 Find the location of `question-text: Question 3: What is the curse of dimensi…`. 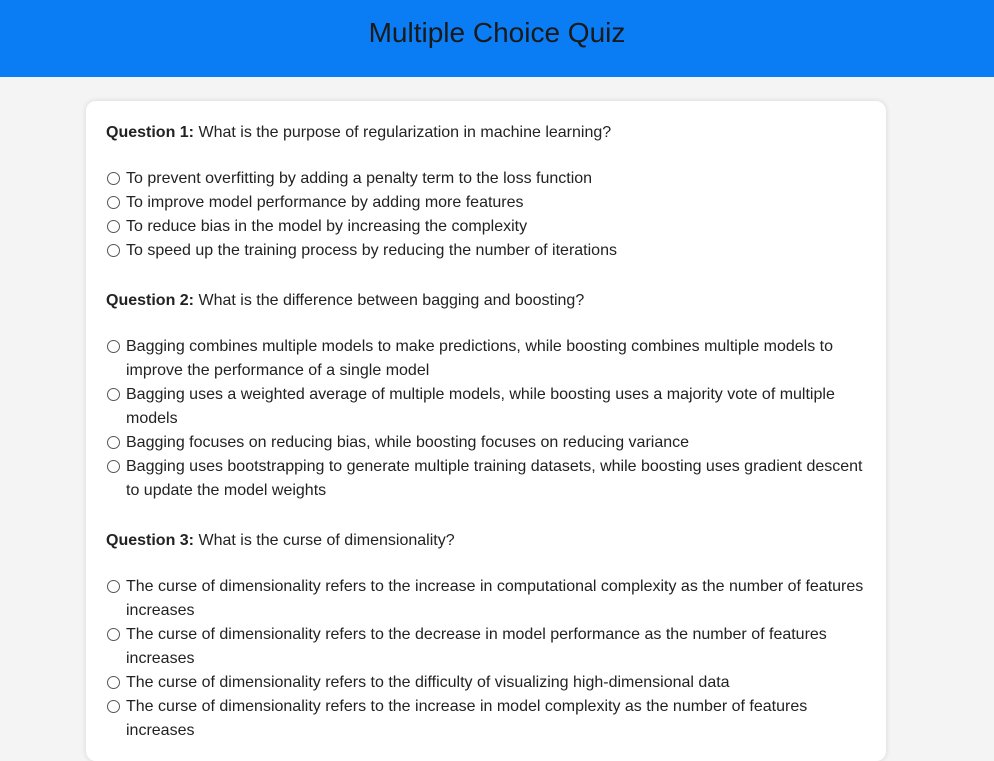

question-text: Question 3: What is the curse of dimensi… is located at coordinates (486, 541).